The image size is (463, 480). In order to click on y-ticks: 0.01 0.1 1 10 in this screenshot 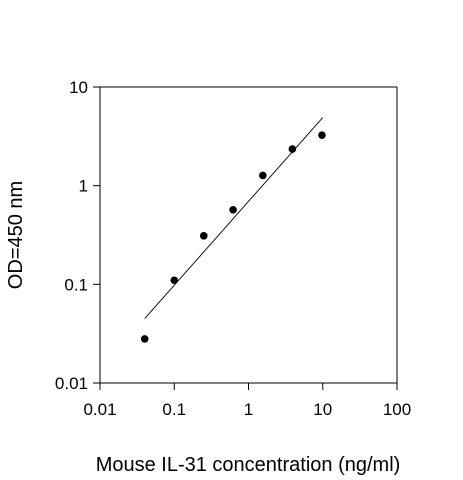, I will do `click(77, 235)`.